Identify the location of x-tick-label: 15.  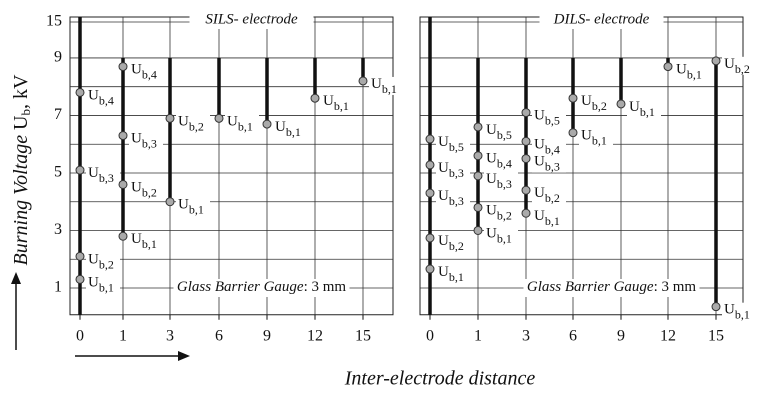
(363, 335).